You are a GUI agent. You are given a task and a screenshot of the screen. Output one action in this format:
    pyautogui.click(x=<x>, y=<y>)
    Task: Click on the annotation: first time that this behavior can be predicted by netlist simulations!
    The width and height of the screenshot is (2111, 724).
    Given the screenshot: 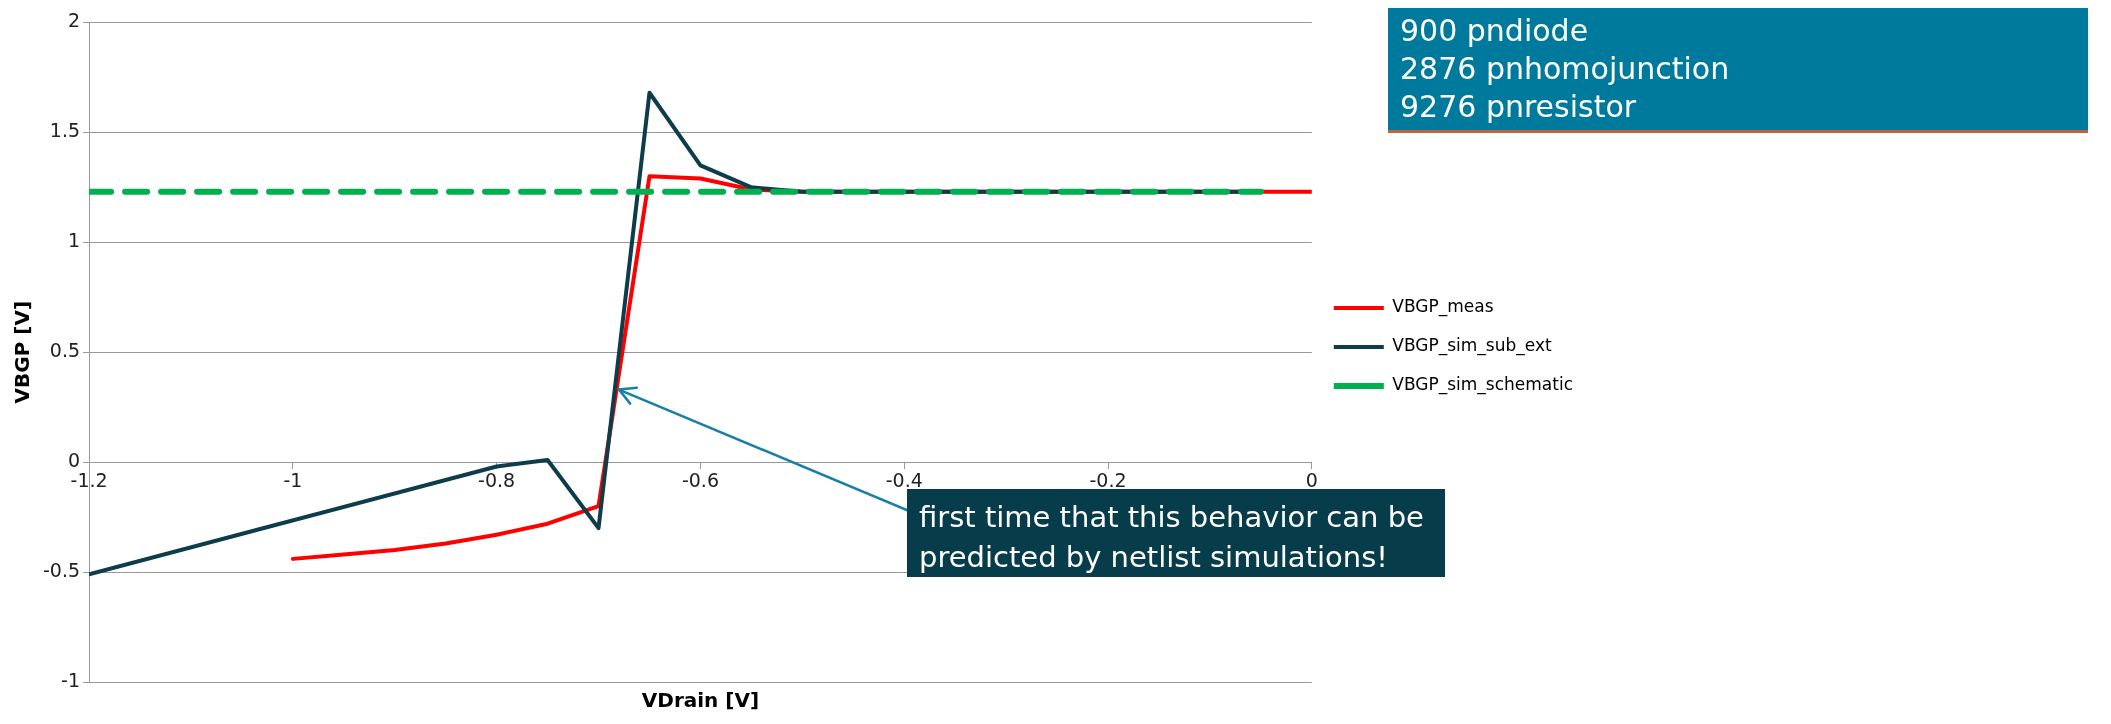 What is the action you would take?
    pyautogui.click(x=1171, y=537)
    